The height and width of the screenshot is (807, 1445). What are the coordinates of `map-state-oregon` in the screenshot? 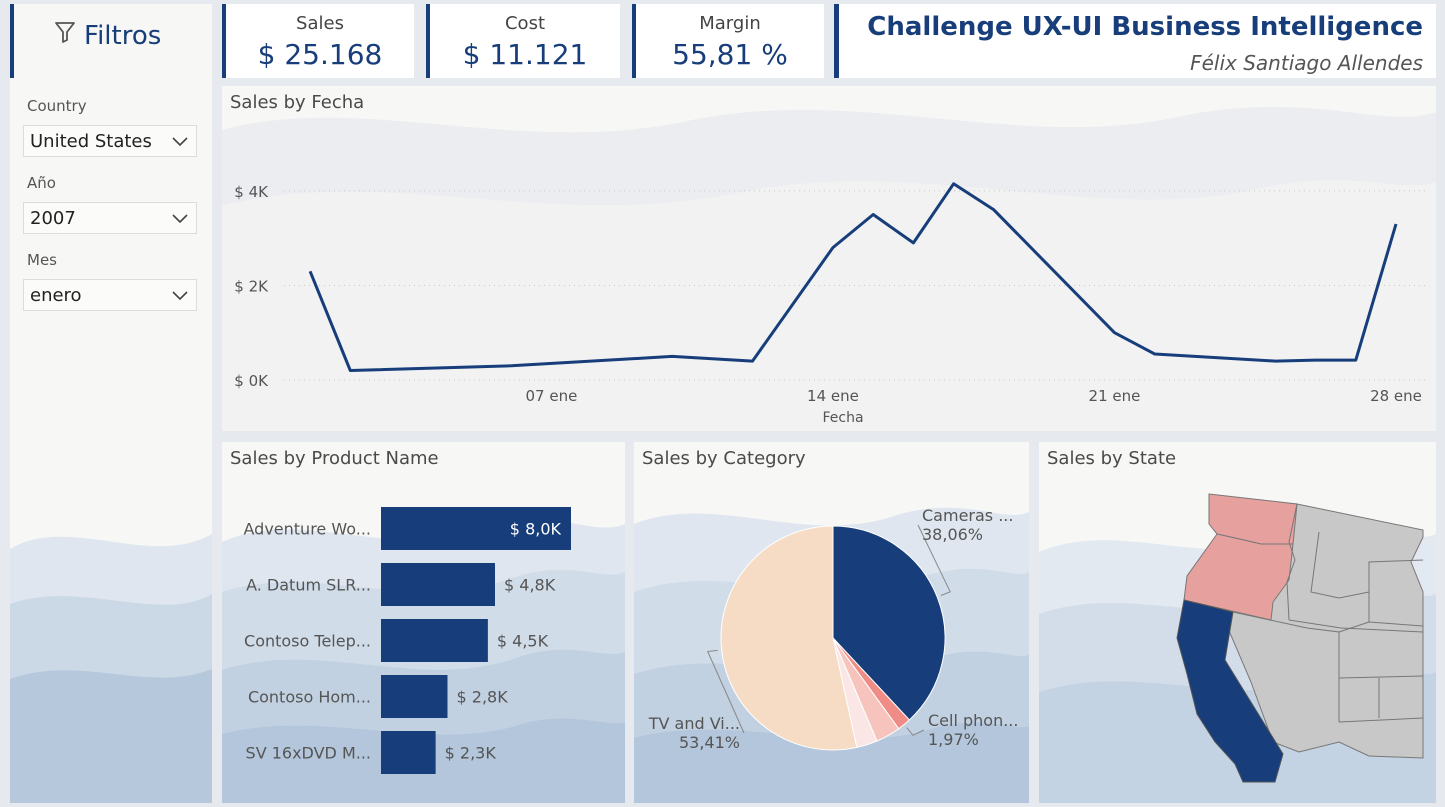 It's located at (1238, 577).